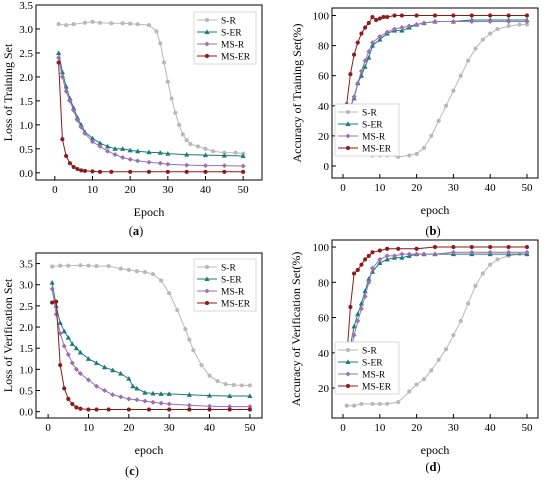  What do you see at coordinates (26, 6) in the screenshot?
I see `panel-a-y-tick-label-7: 3.5` at bounding box center [26, 6].